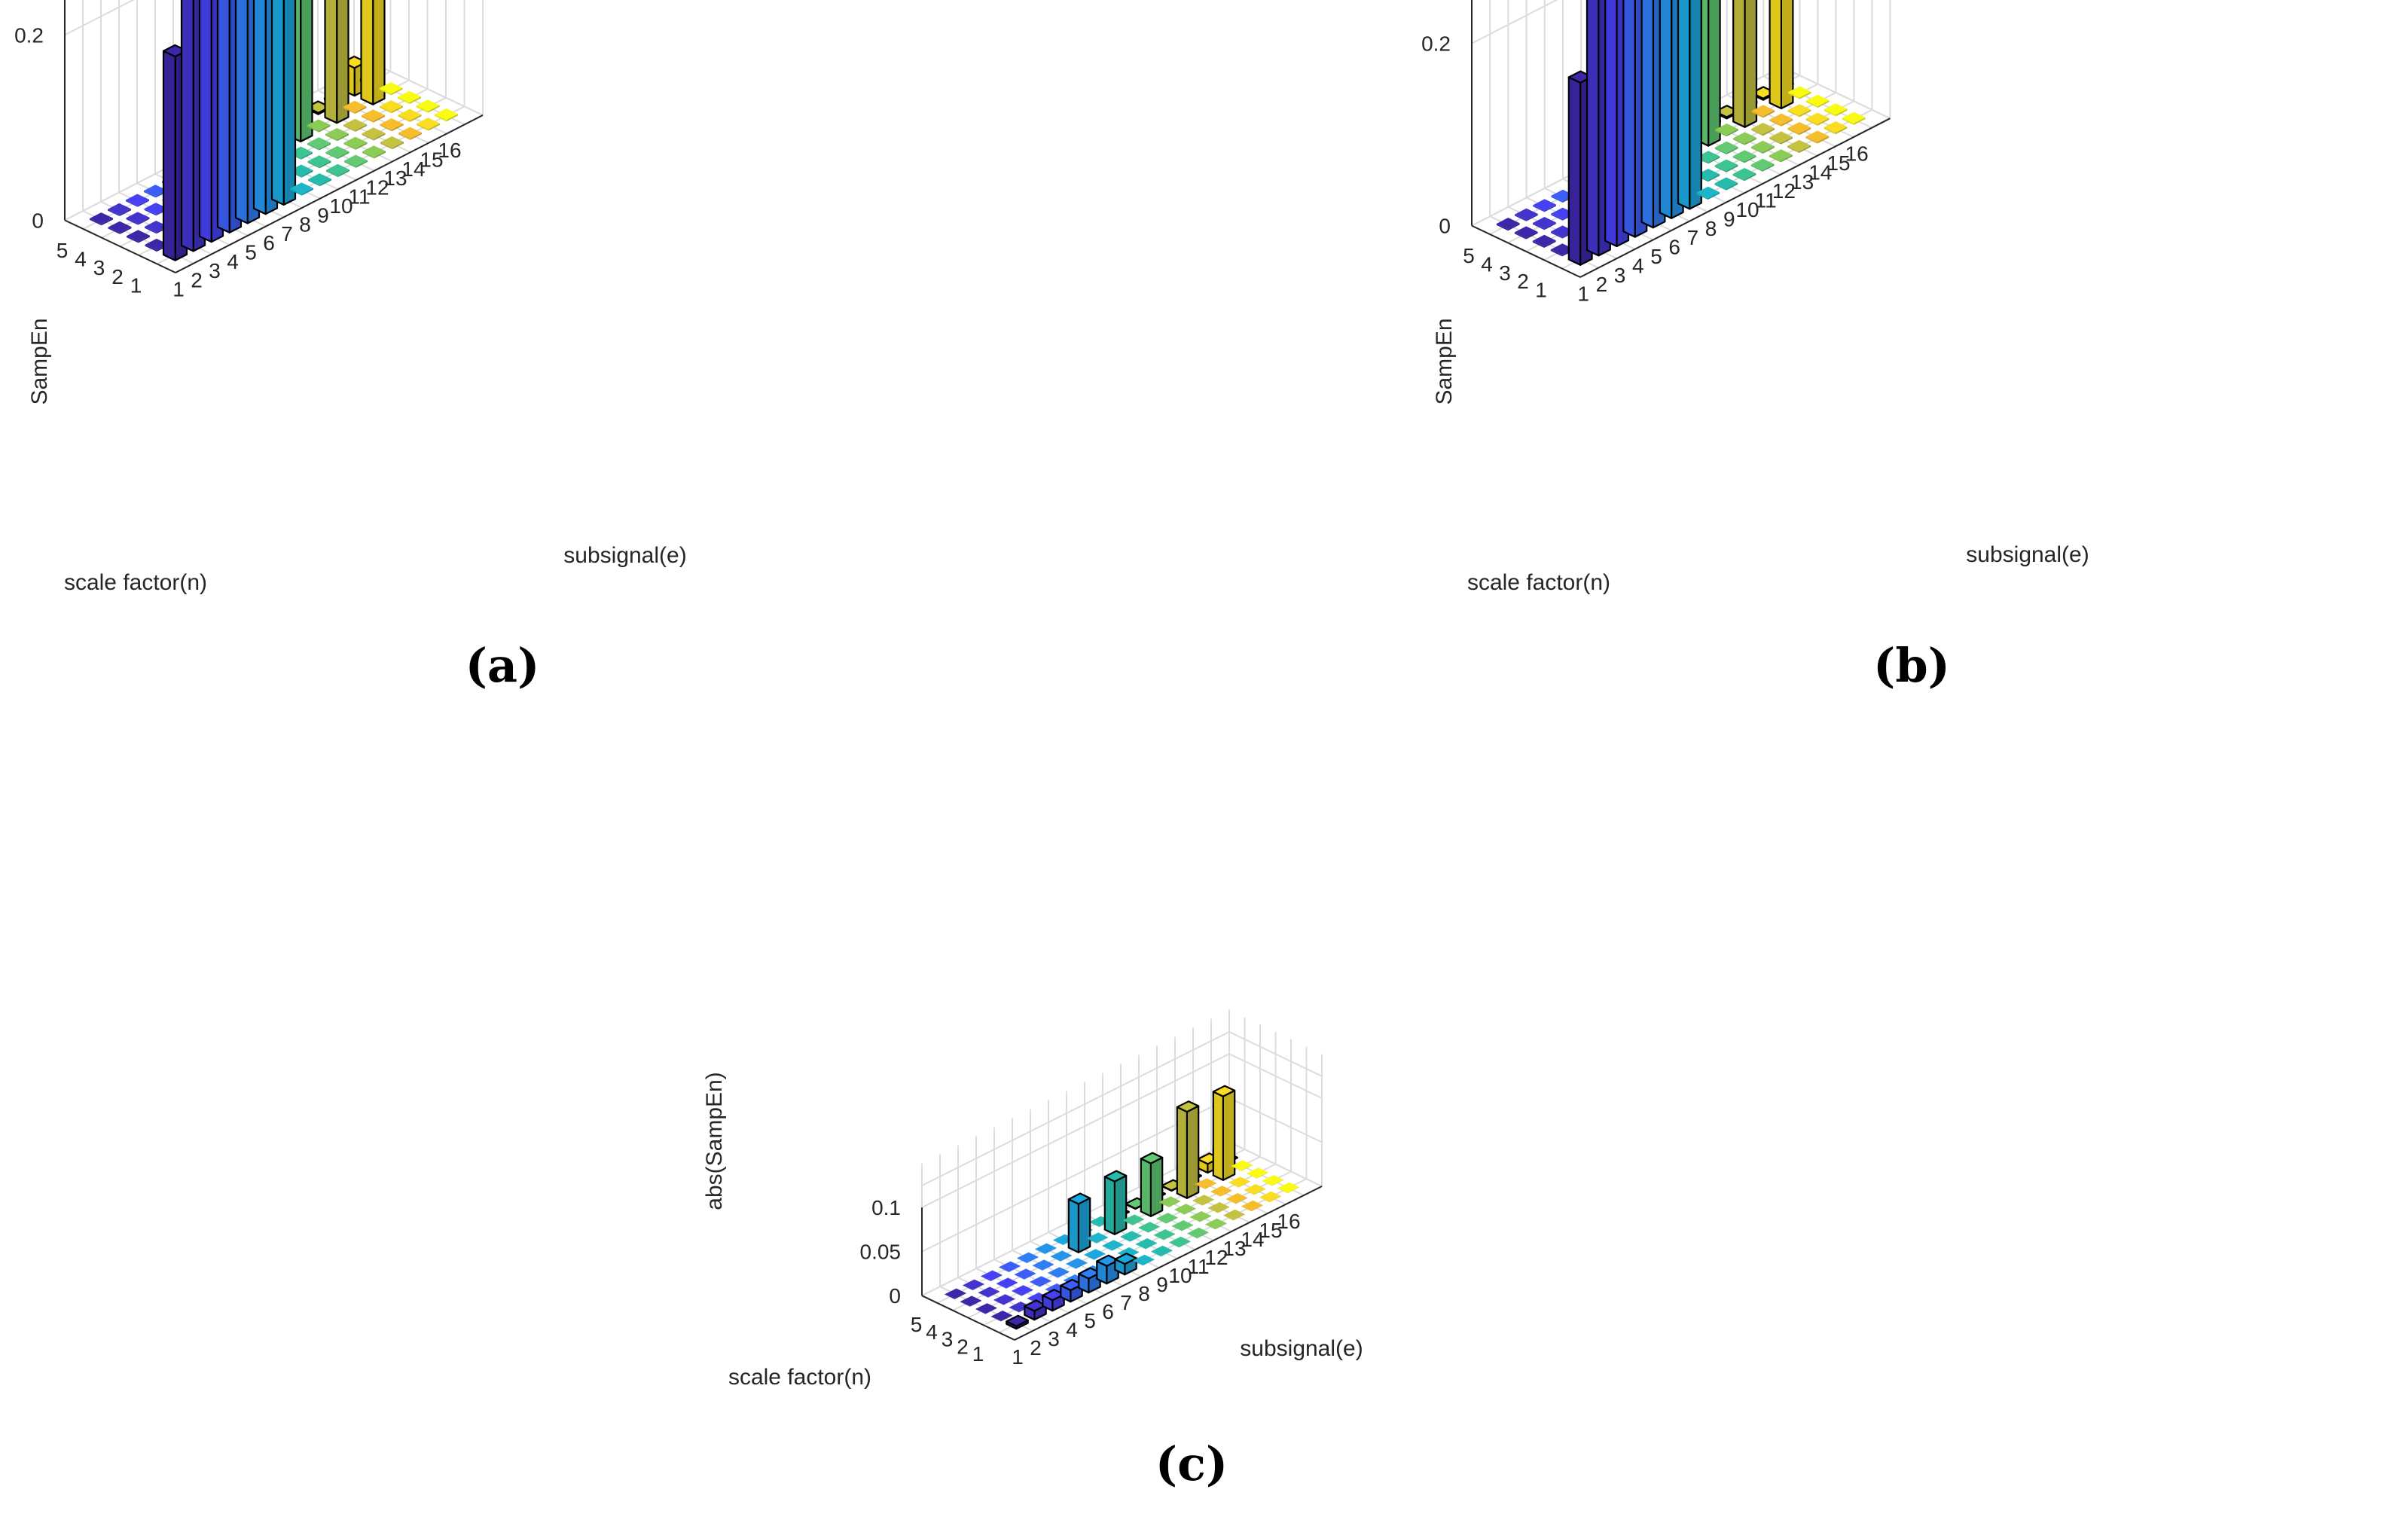  What do you see at coordinates (1061, 1256) in the screenshot?
I see `bar-e6-n4` at bounding box center [1061, 1256].